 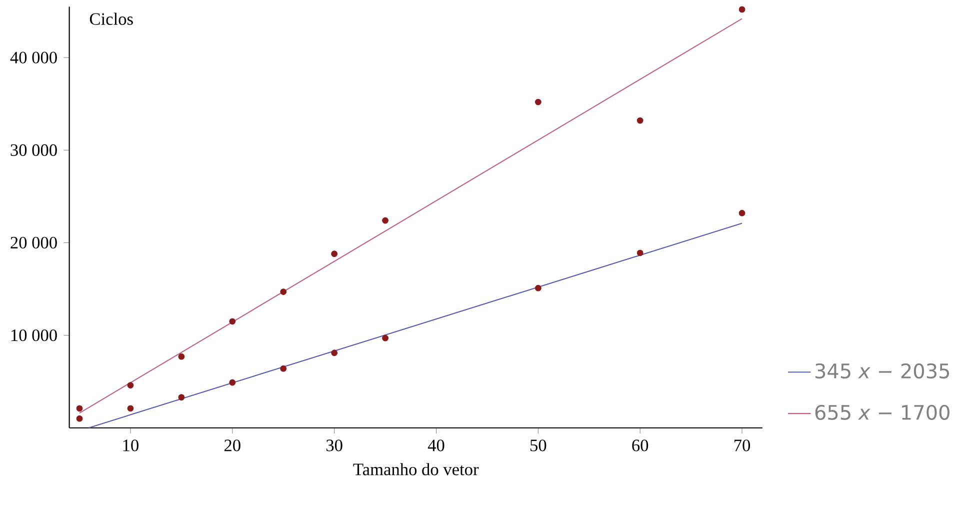 What do you see at coordinates (436, 446) in the screenshot?
I see `x-tick-label: 40` at bounding box center [436, 446].